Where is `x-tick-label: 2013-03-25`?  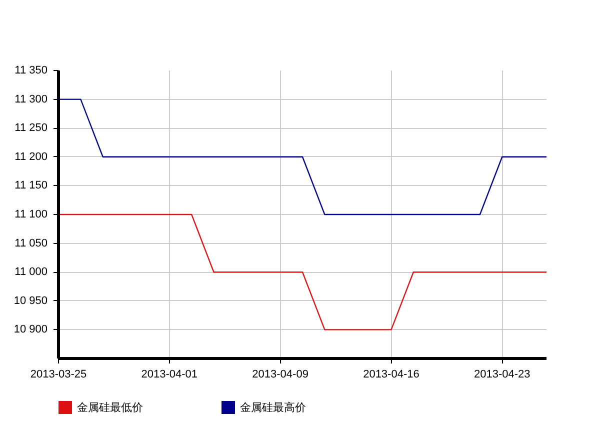 x-tick-label: 2013-03-25 is located at coordinates (58, 374).